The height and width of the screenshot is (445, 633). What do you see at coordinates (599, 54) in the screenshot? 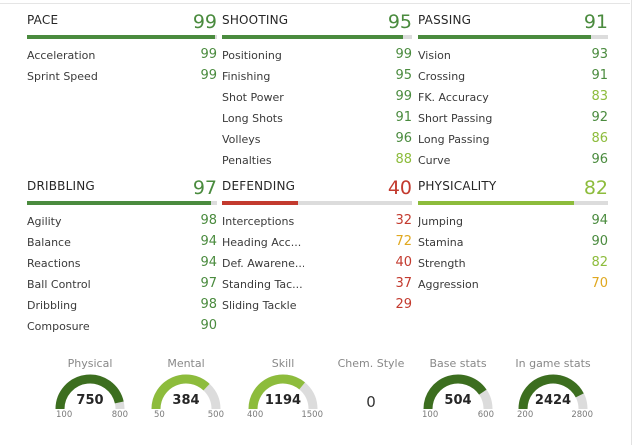
I see `stat-row-value: 93` at bounding box center [599, 54].